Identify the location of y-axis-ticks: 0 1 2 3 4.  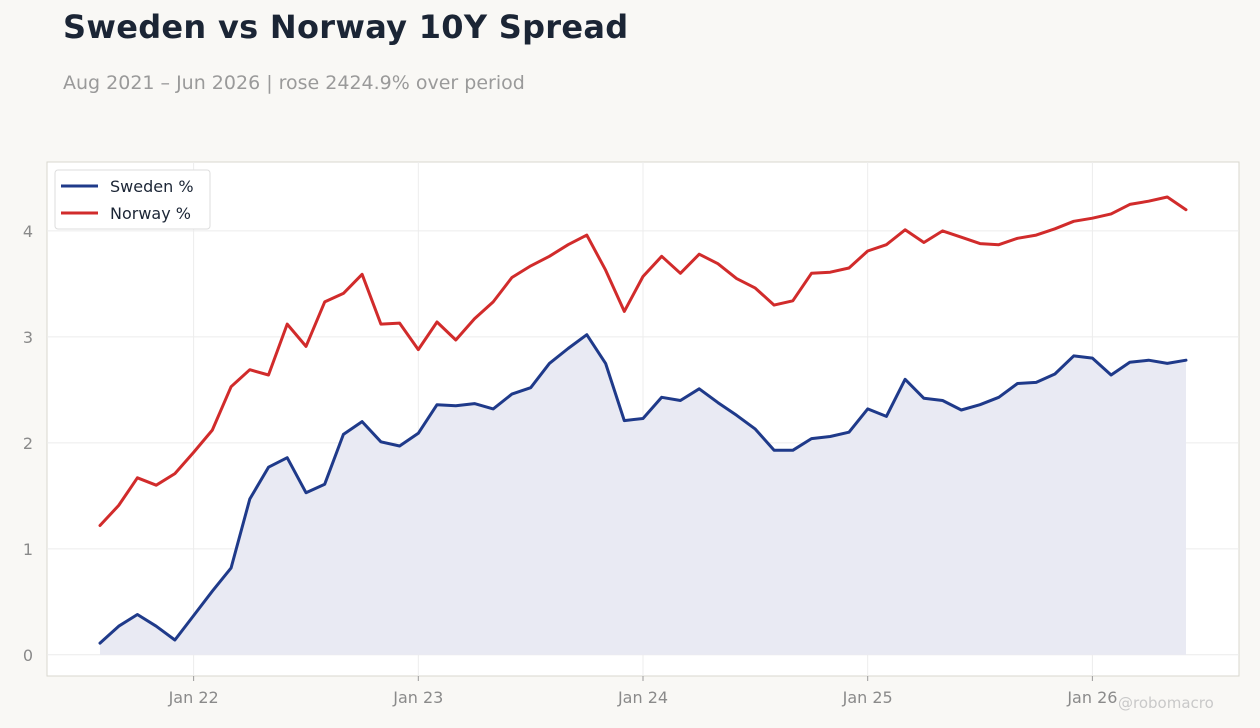
(28, 443).